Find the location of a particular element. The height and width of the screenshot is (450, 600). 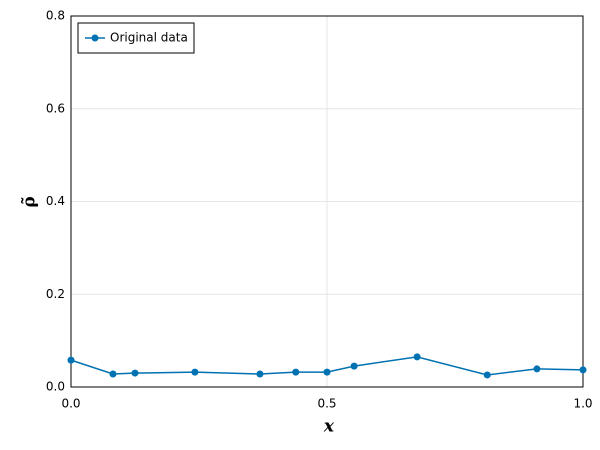

legend-box is located at coordinates (136, 38).